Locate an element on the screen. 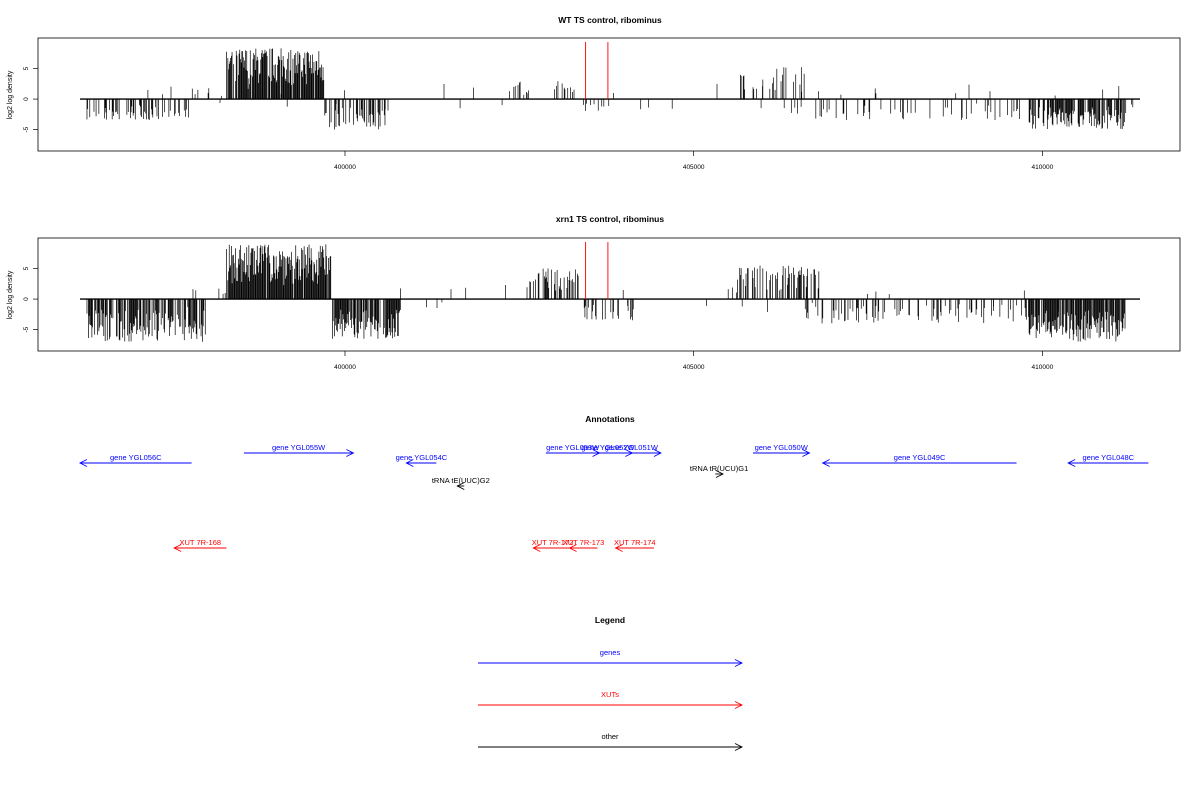 The width and height of the screenshot is (1200, 800). annotation-label: gene YGL054C is located at coordinates (422, 457).